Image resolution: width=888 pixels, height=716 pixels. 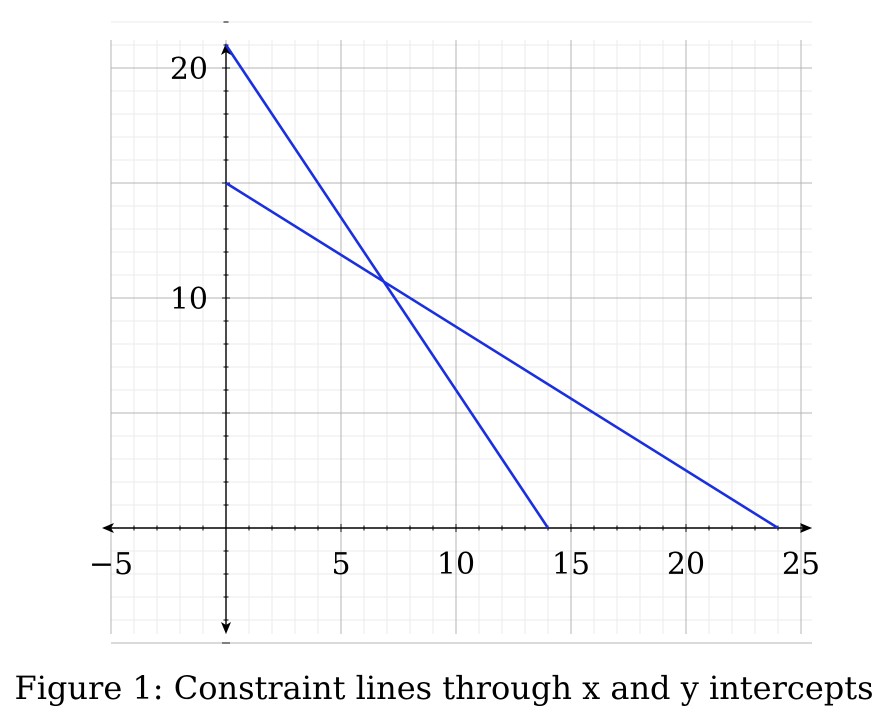 I want to click on y-tick-label: 10, so click(x=189, y=299).